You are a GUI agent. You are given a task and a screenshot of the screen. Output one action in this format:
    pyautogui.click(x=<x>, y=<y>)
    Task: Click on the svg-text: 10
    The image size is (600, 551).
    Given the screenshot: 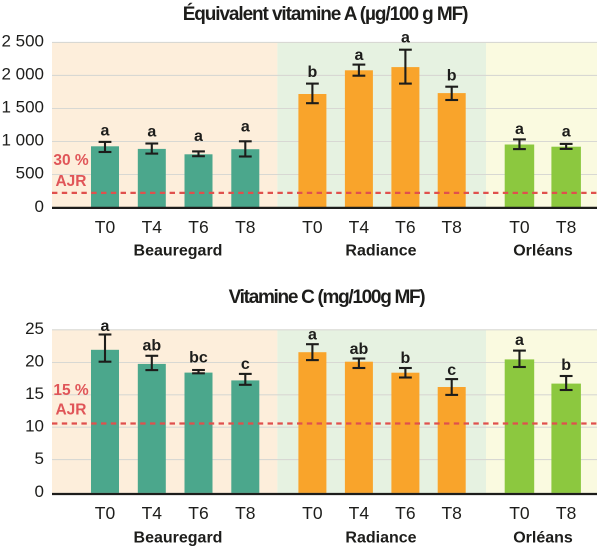 What is the action you would take?
    pyautogui.click(x=34, y=425)
    